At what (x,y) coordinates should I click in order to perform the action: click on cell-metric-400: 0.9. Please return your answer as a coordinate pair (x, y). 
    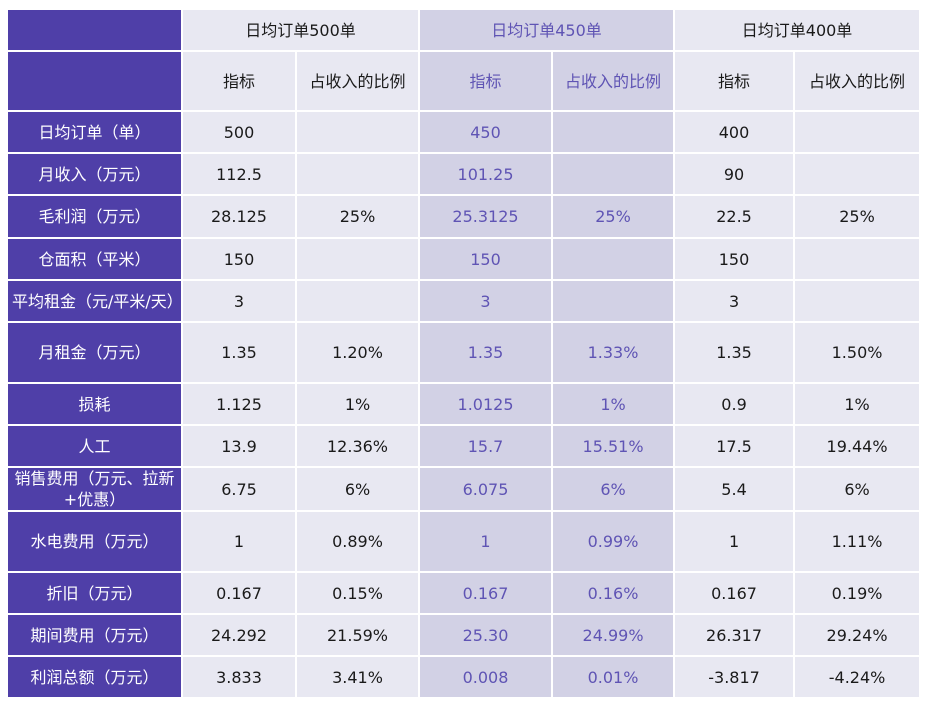
    Looking at the image, I should click on (735, 405).